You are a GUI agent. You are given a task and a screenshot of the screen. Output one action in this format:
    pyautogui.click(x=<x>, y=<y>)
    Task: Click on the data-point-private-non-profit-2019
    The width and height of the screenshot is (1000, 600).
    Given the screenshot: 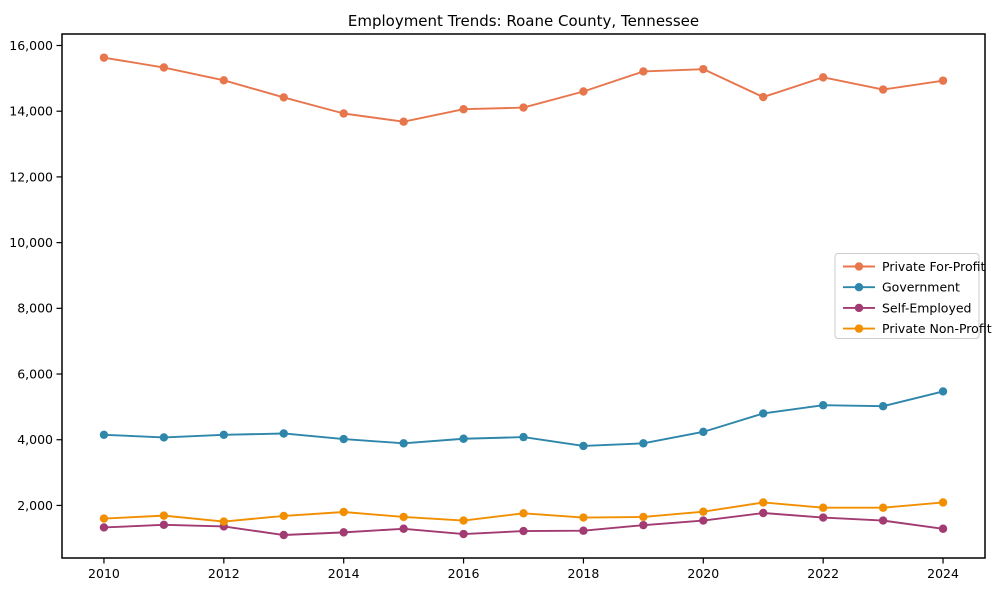 What is the action you would take?
    pyautogui.click(x=643, y=517)
    